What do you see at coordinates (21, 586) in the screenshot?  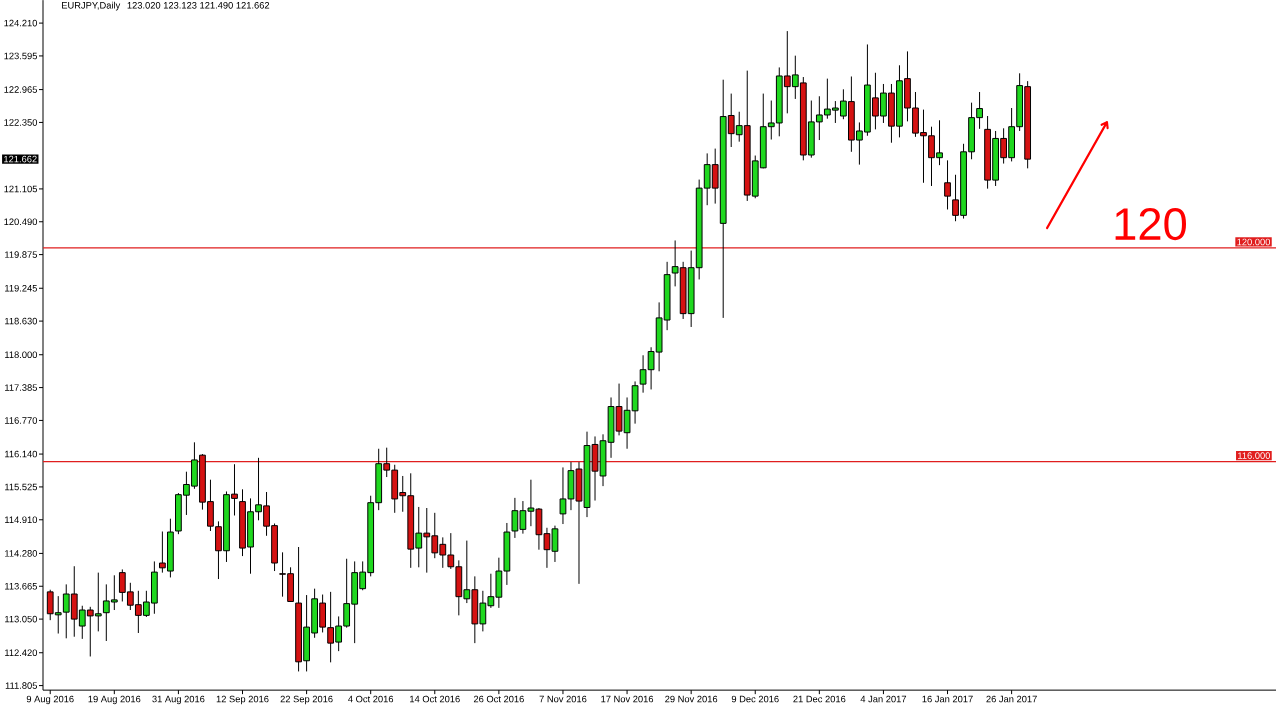 I see `y-tick-label: 113.665` at bounding box center [21, 586].